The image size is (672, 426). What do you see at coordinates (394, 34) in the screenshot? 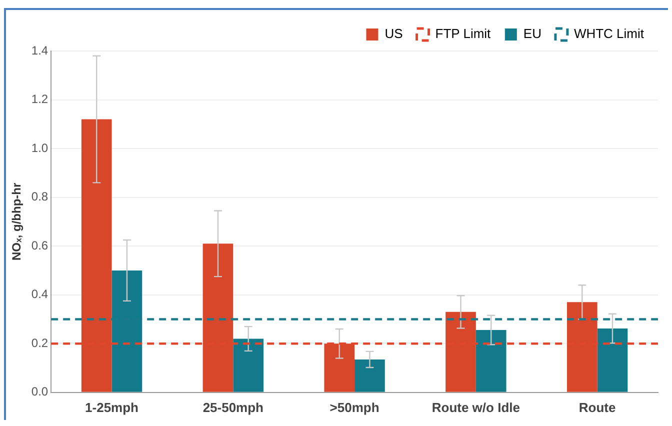
I see `legend-label: US` at bounding box center [394, 34].